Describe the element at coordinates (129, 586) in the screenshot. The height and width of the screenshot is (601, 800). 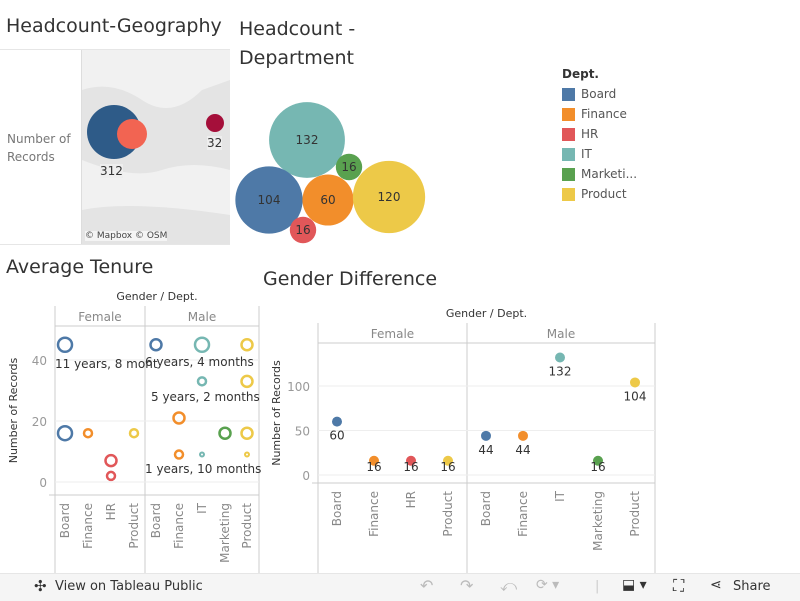
I see `view-on-tableau-link: View on Tableau Public` at that location.